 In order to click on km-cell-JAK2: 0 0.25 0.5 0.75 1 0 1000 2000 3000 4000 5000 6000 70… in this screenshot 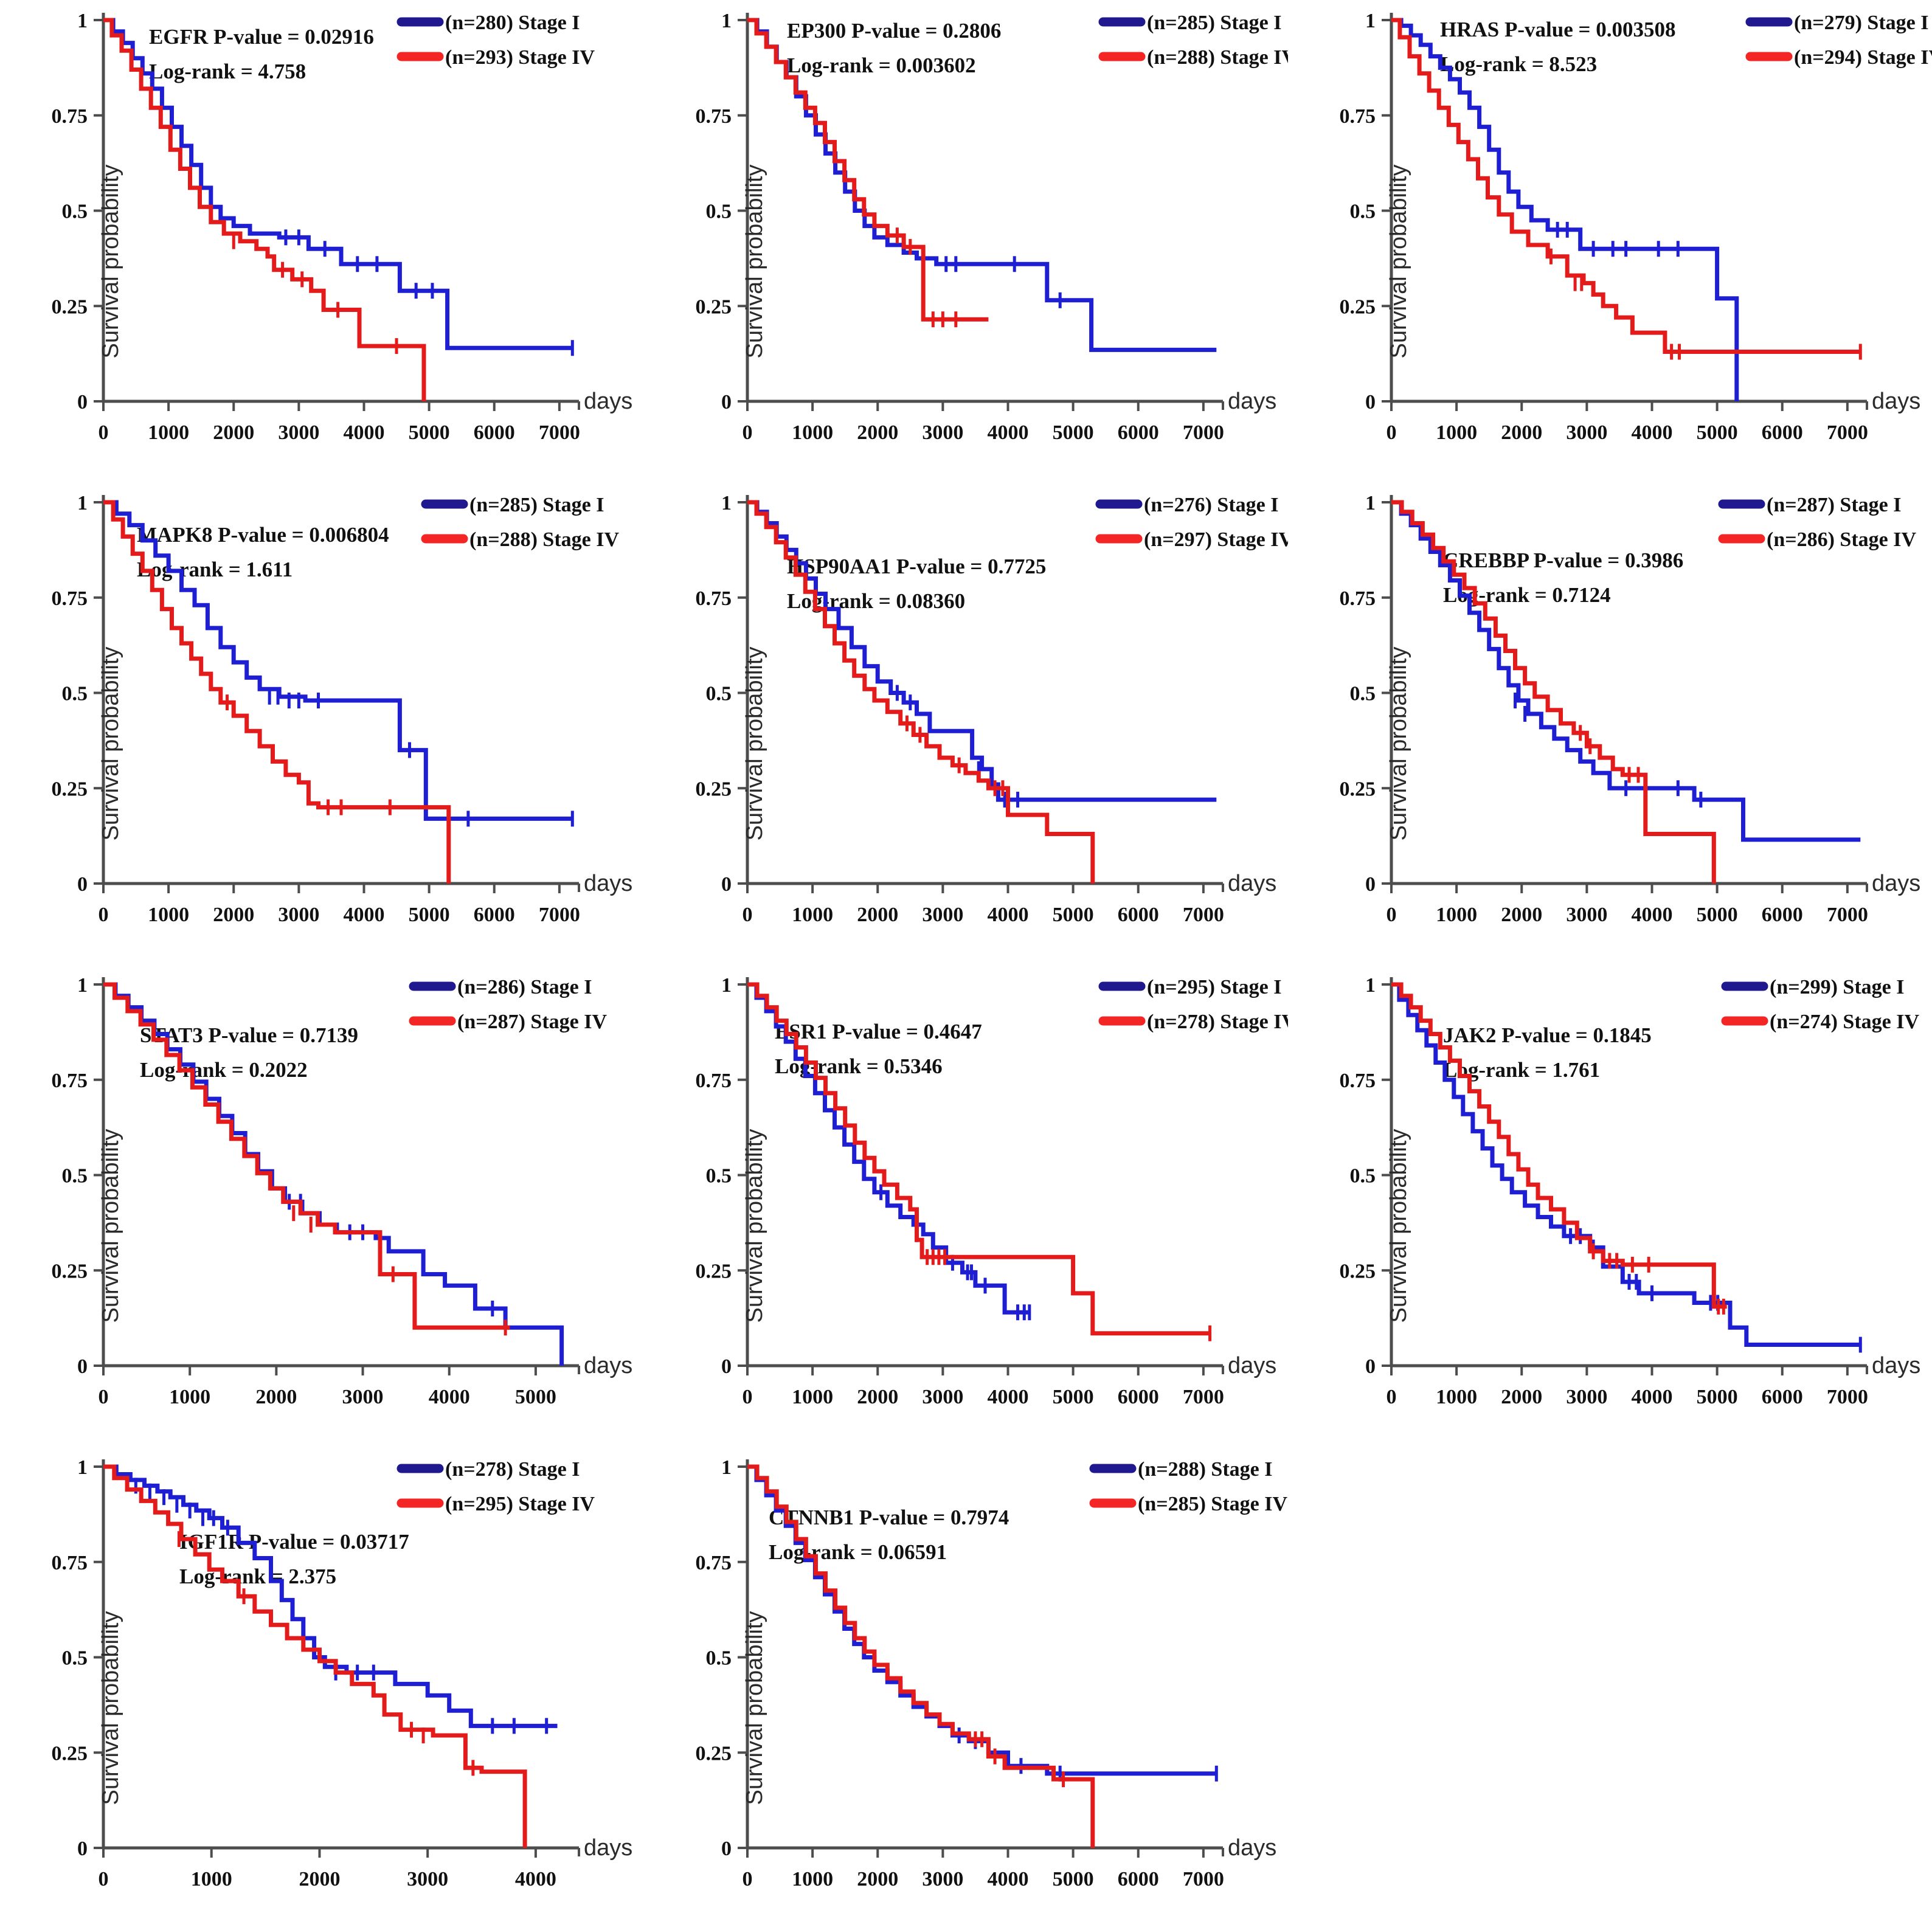, I will do `click(1610, 1205)`.